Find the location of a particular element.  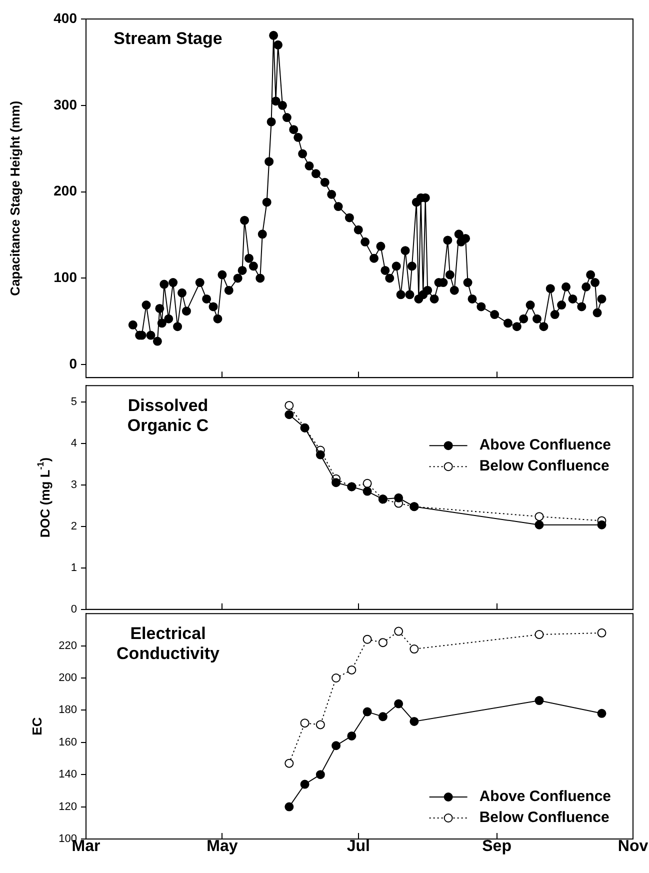

text: Stream Stage is located at coordinates (168, 38).